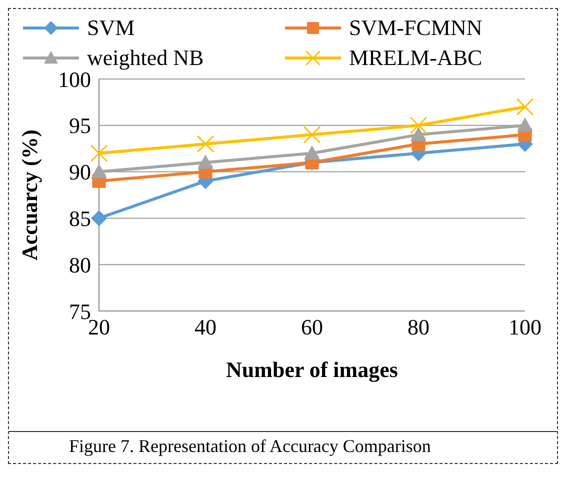 The image size is (568, 491). What do you see at coordinates (80, 219) in the screenshot?
I see `y-tick-label: 85` at bounding box center [80, 219].